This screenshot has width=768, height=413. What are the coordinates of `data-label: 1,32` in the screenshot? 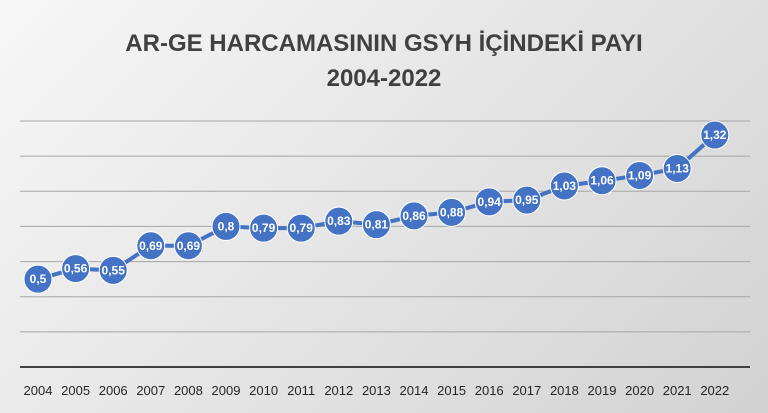 It's located at (715, 135).